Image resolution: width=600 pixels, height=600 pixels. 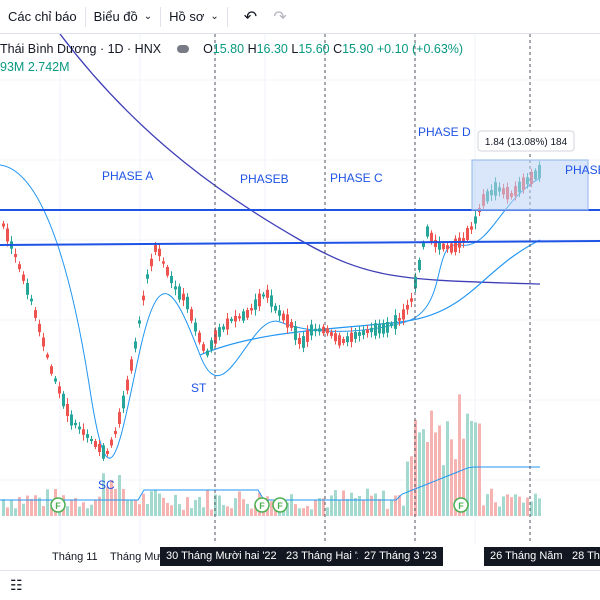 What do you see at coordinates (48, 67) in the screenshot?
I see `volume-value-b: 2.742M` at bounding box center [48, 67].